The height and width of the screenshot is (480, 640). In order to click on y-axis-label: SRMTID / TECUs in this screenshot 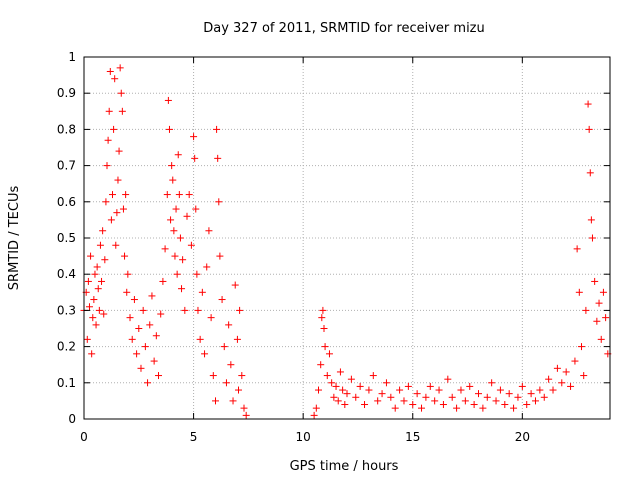, I will do `click(14, 238)`.